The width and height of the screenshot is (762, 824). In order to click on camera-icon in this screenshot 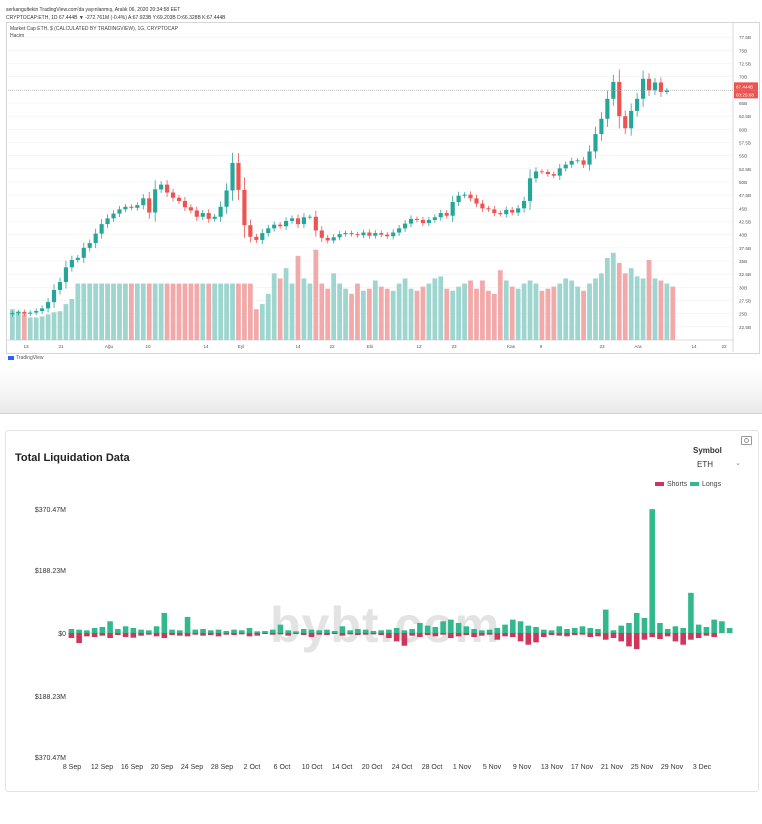, I will do `click(746, 440)`.